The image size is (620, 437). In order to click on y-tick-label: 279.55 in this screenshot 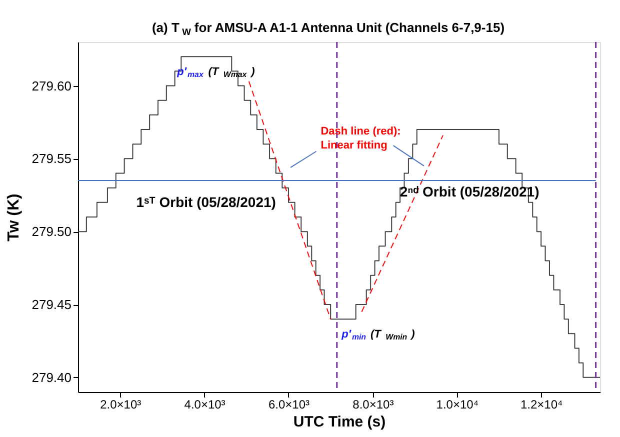, I will do `click(52, 158)`.